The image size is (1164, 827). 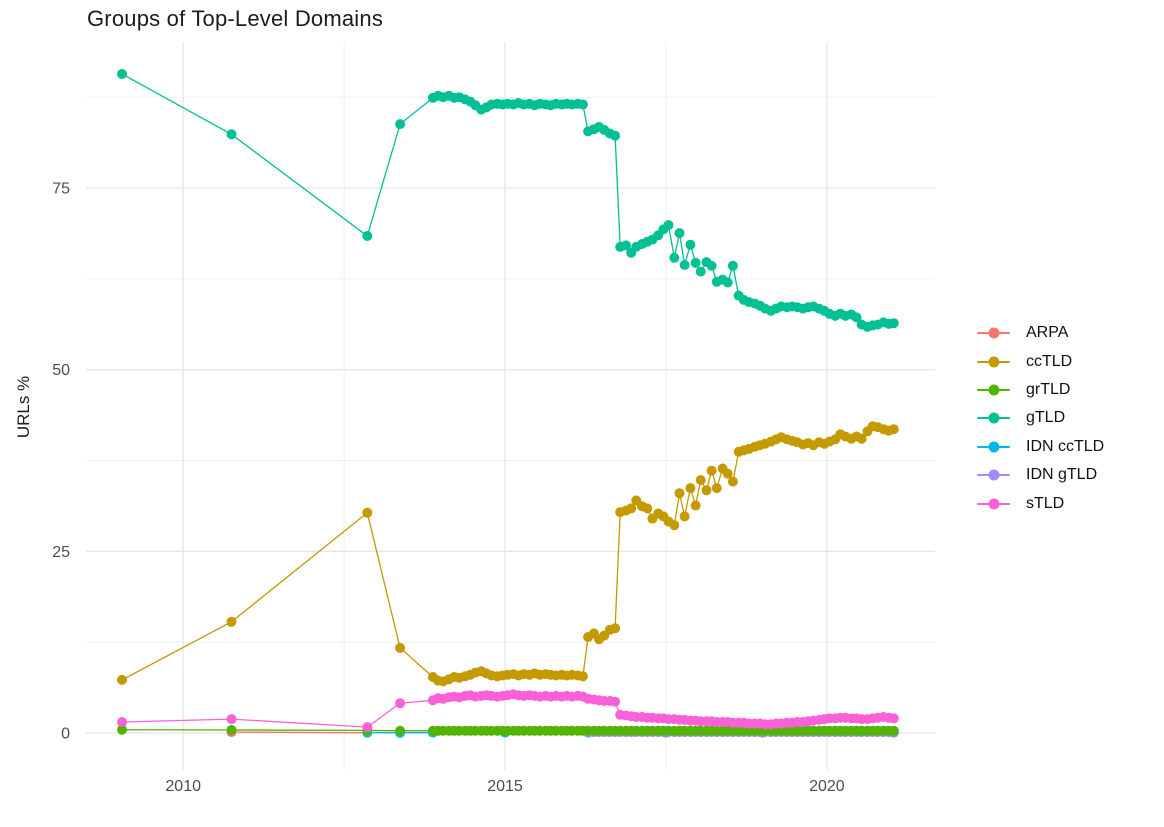 What do you see at coordinates (61, 552) in the screenshot?
I see `y-tick-label: 25` at bounding box center [61, 552].